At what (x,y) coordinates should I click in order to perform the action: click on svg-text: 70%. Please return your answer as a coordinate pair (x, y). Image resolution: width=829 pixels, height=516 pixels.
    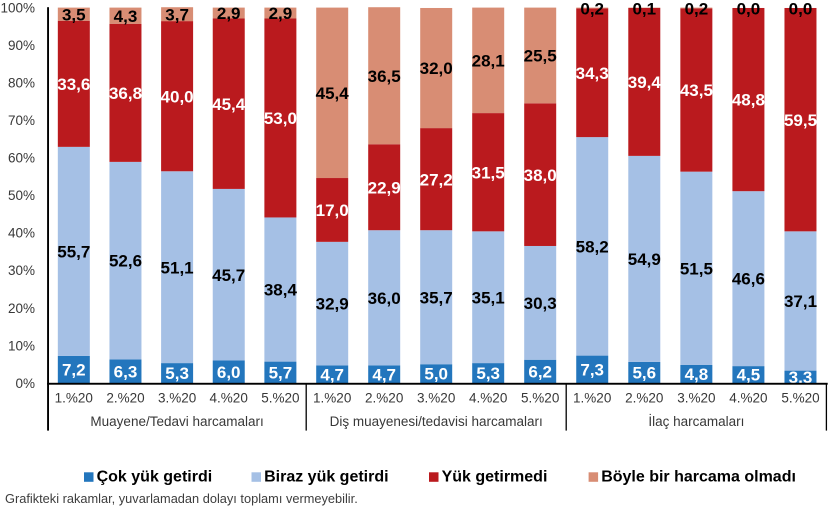
    Looking at the image, I should click on (21, 120).